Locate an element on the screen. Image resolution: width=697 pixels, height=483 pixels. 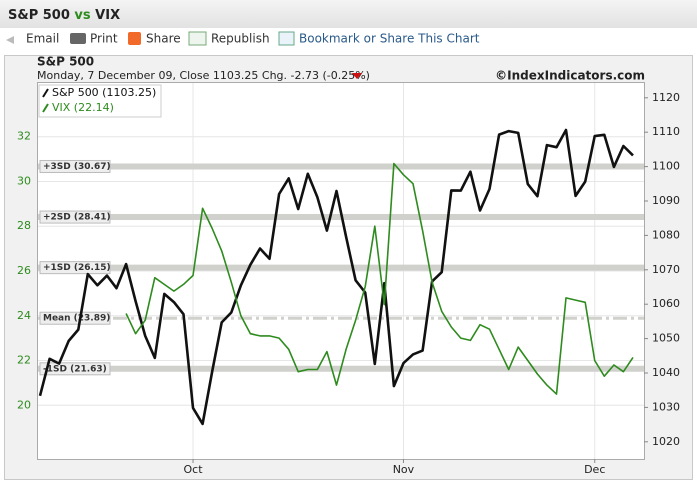
republish-icon is located at coordinates (197, 38).